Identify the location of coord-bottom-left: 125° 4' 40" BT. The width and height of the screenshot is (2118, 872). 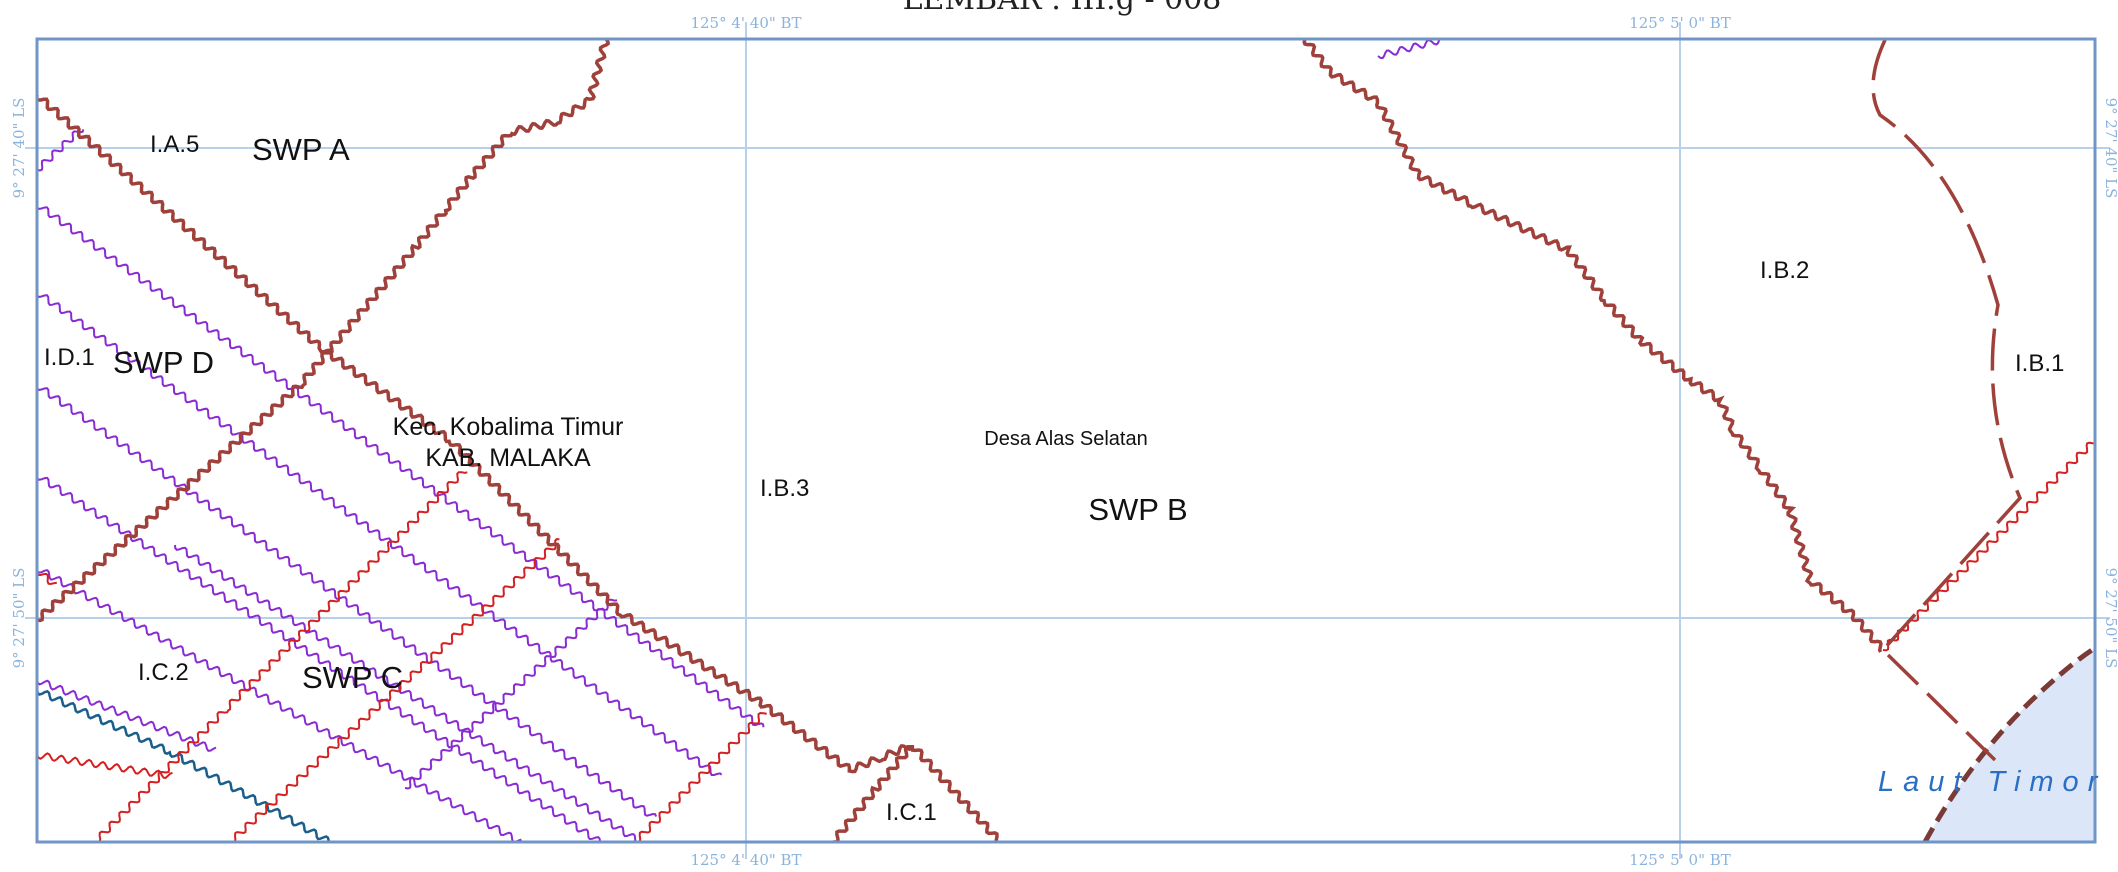
(745, 860).